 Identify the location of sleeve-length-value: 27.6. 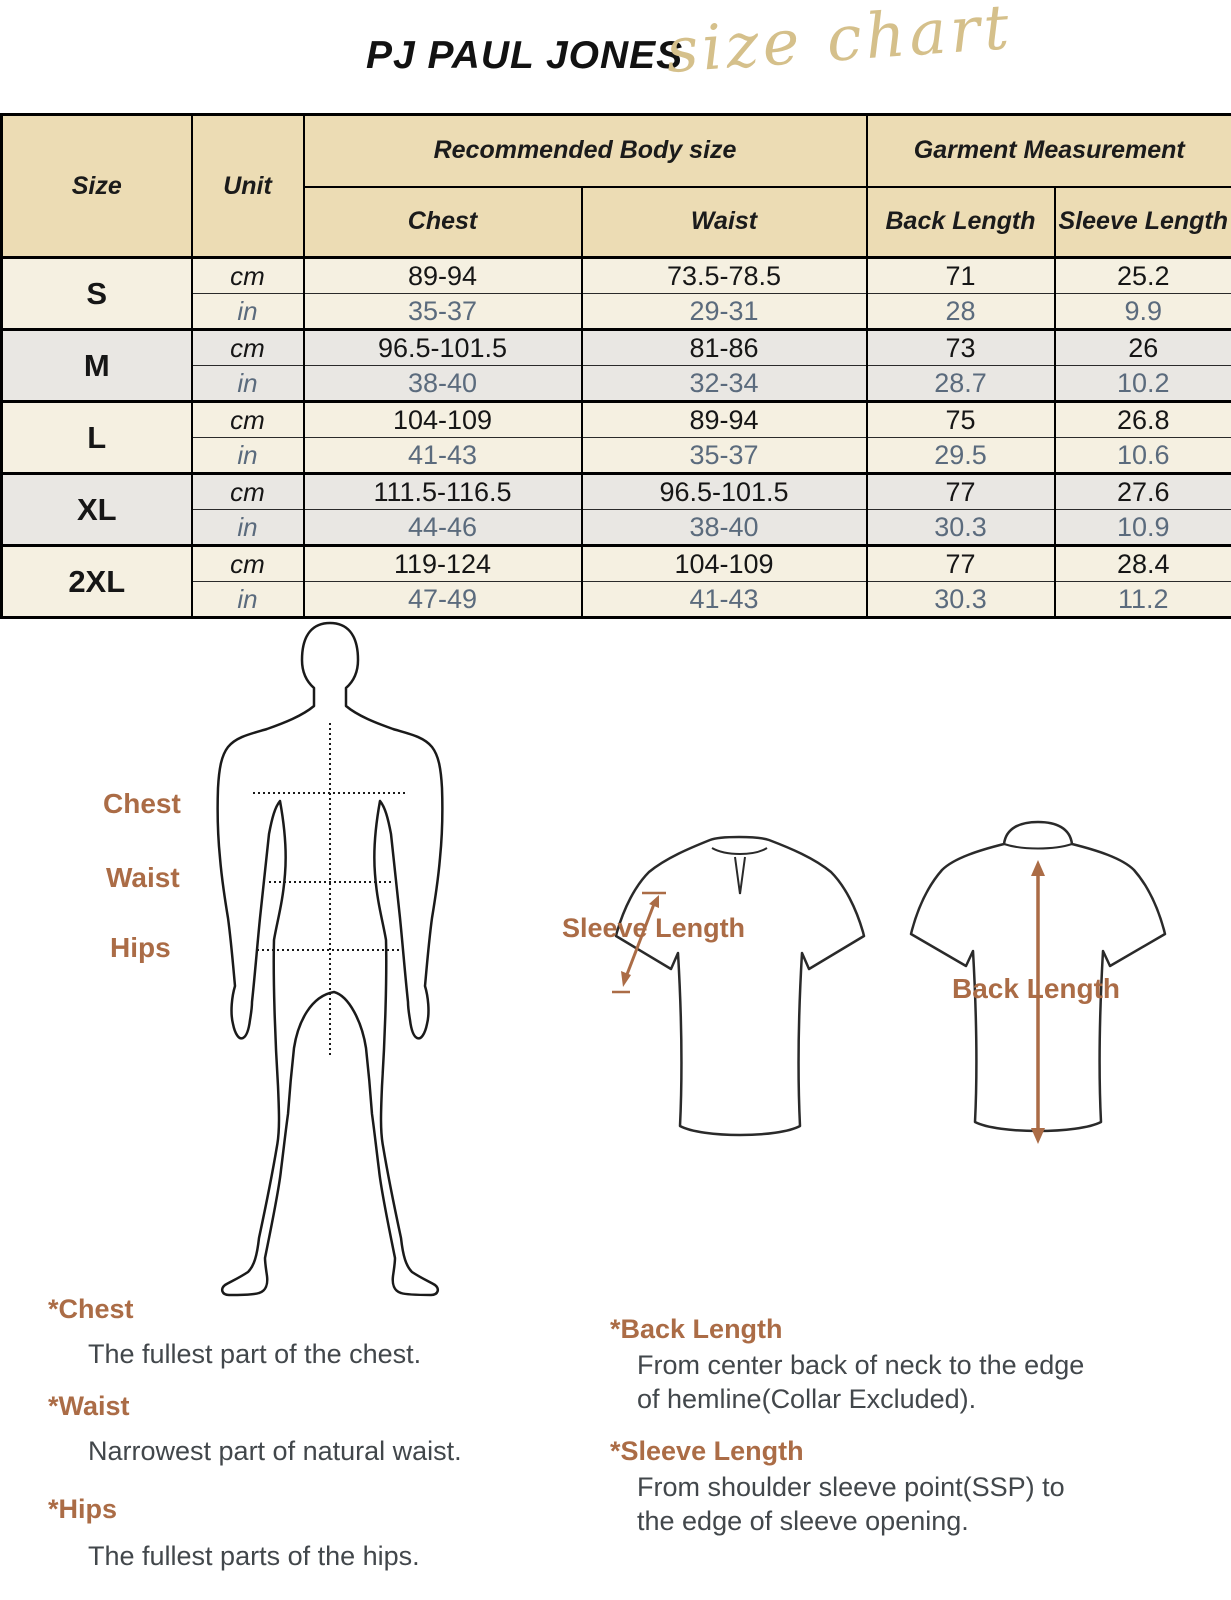
(1142, 491).